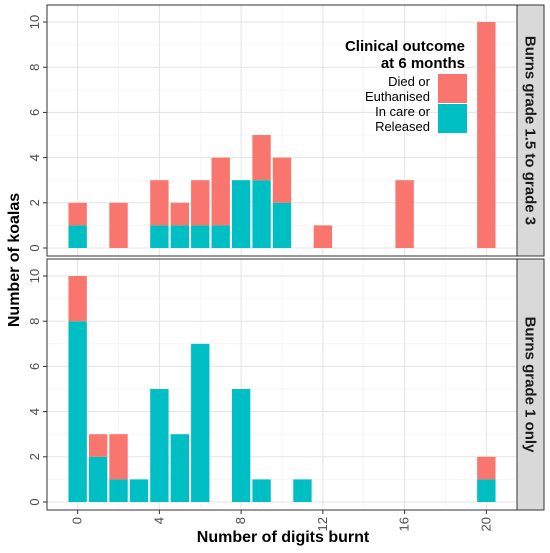 Image resolution: width=550 pixels, height=553 pixels. What do you see at coordinates (283, 537) in the screenshot?
I see `x-axis-title: Number of digits burnt` at bounding box center [283, 537].